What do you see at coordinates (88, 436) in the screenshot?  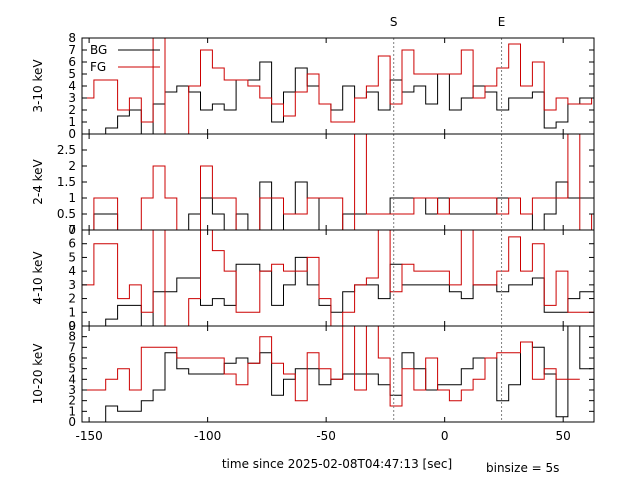 I see `x-tick-label: -150` at bounding box center [88, 436].